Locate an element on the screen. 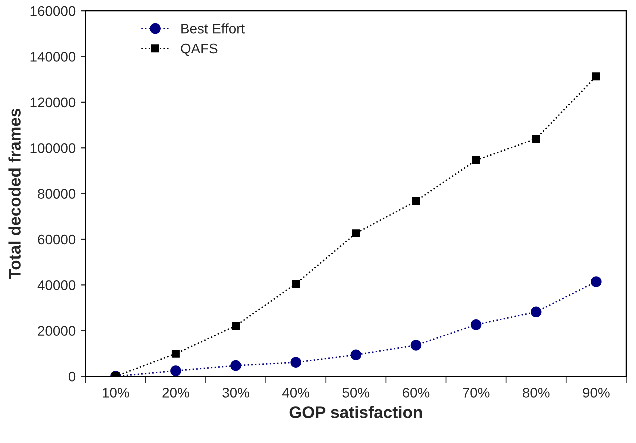  legend-label: QAFS is located at coordinates (199, 50).